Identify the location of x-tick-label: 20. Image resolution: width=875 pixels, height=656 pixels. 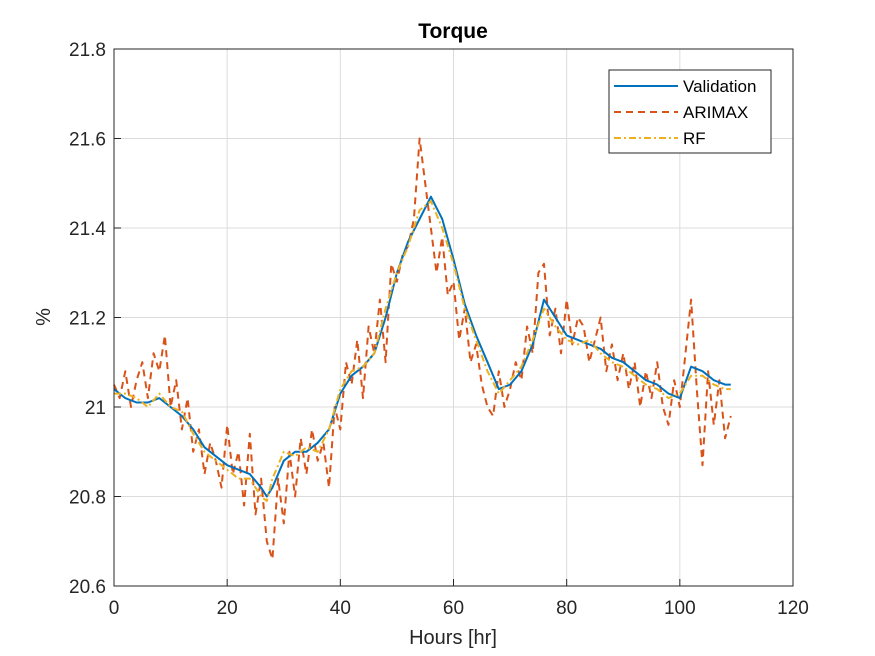
(227, 608).